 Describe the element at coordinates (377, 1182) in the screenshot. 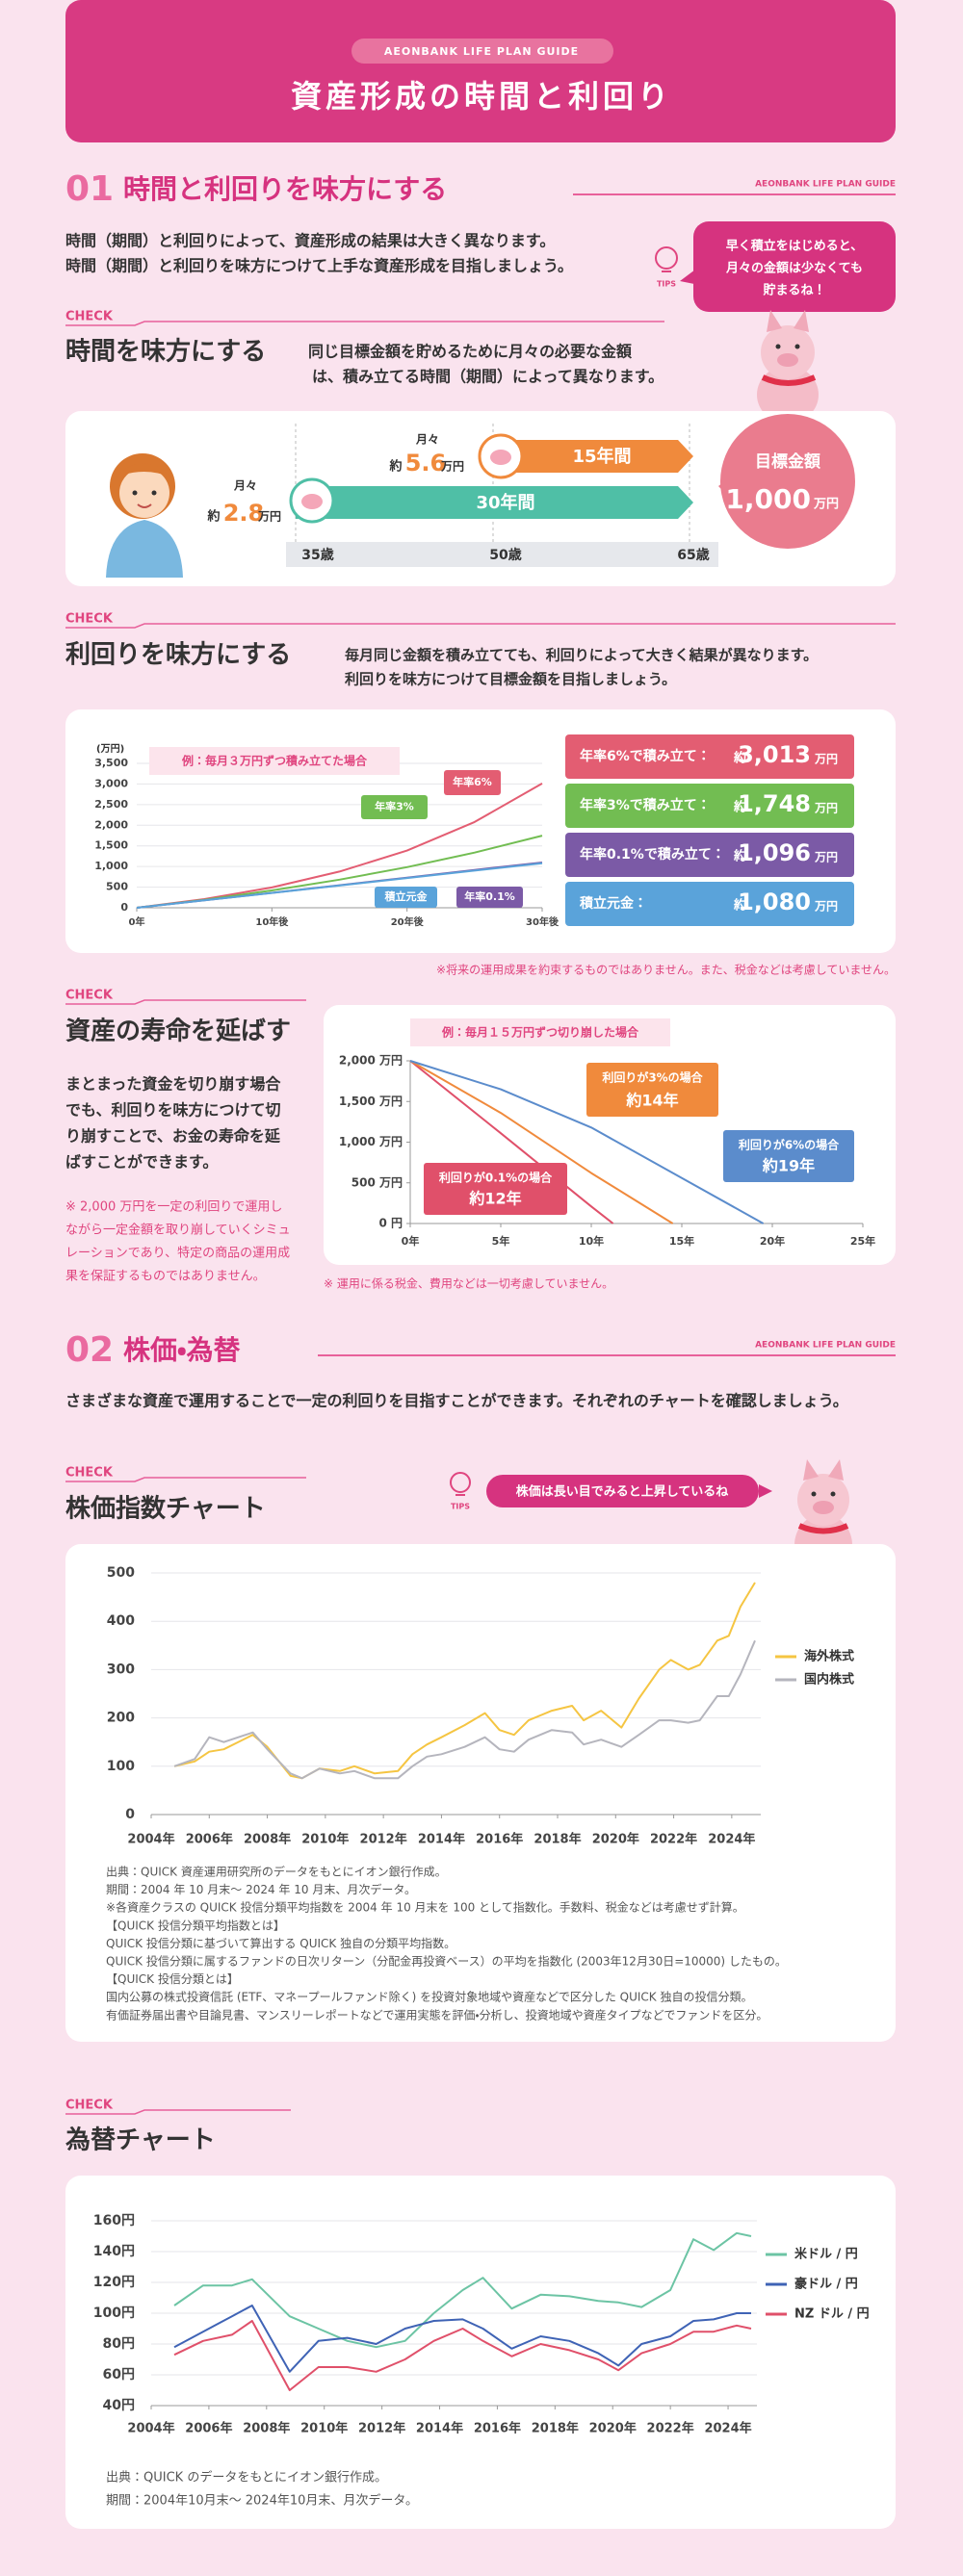

I see `y-tick-label: 500 万円` at that location.